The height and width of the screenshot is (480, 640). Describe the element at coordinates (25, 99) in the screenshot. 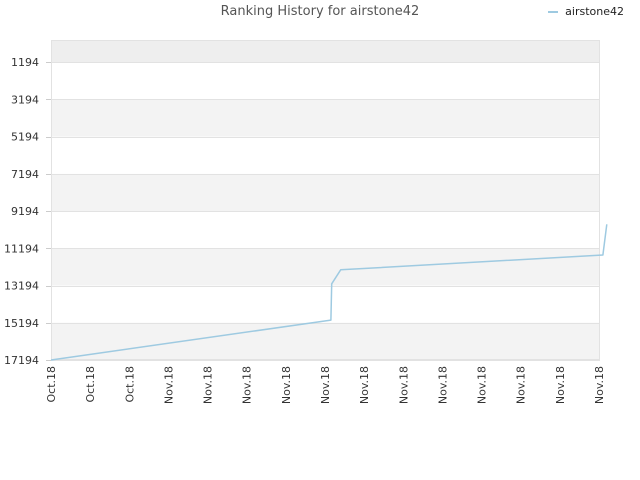

I see `y-tick-label: 3194` at that location.